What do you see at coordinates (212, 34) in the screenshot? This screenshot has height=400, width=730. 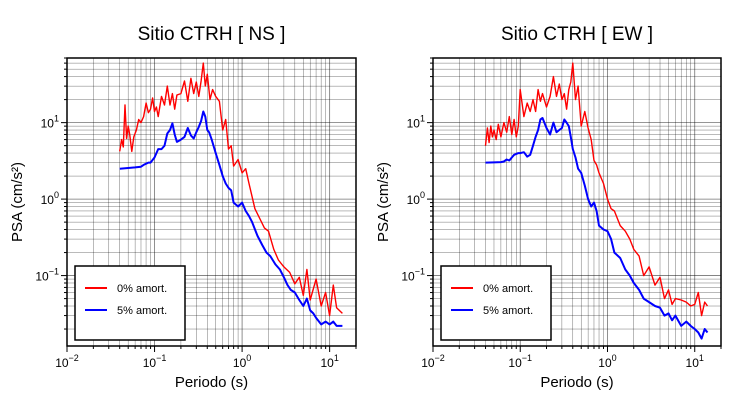 I see `chart-title: Sitio CTRH [ NS ]` at bounding box center [212, 34].